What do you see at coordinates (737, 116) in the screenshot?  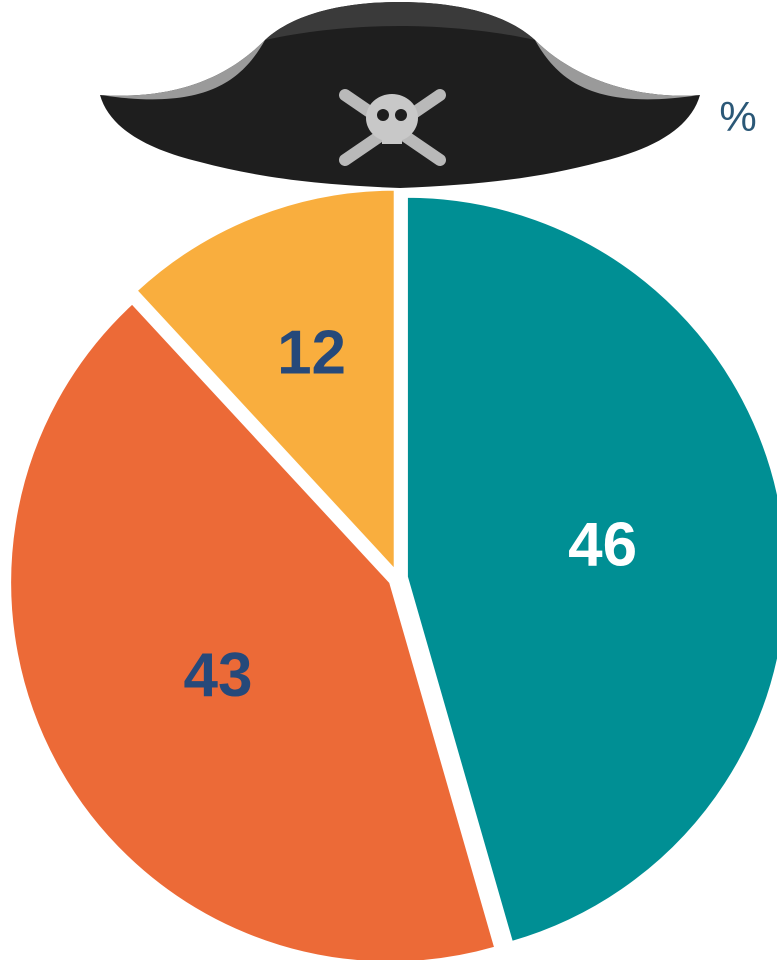 I see `unit-annotation: %` at bounding box center [737, 116].